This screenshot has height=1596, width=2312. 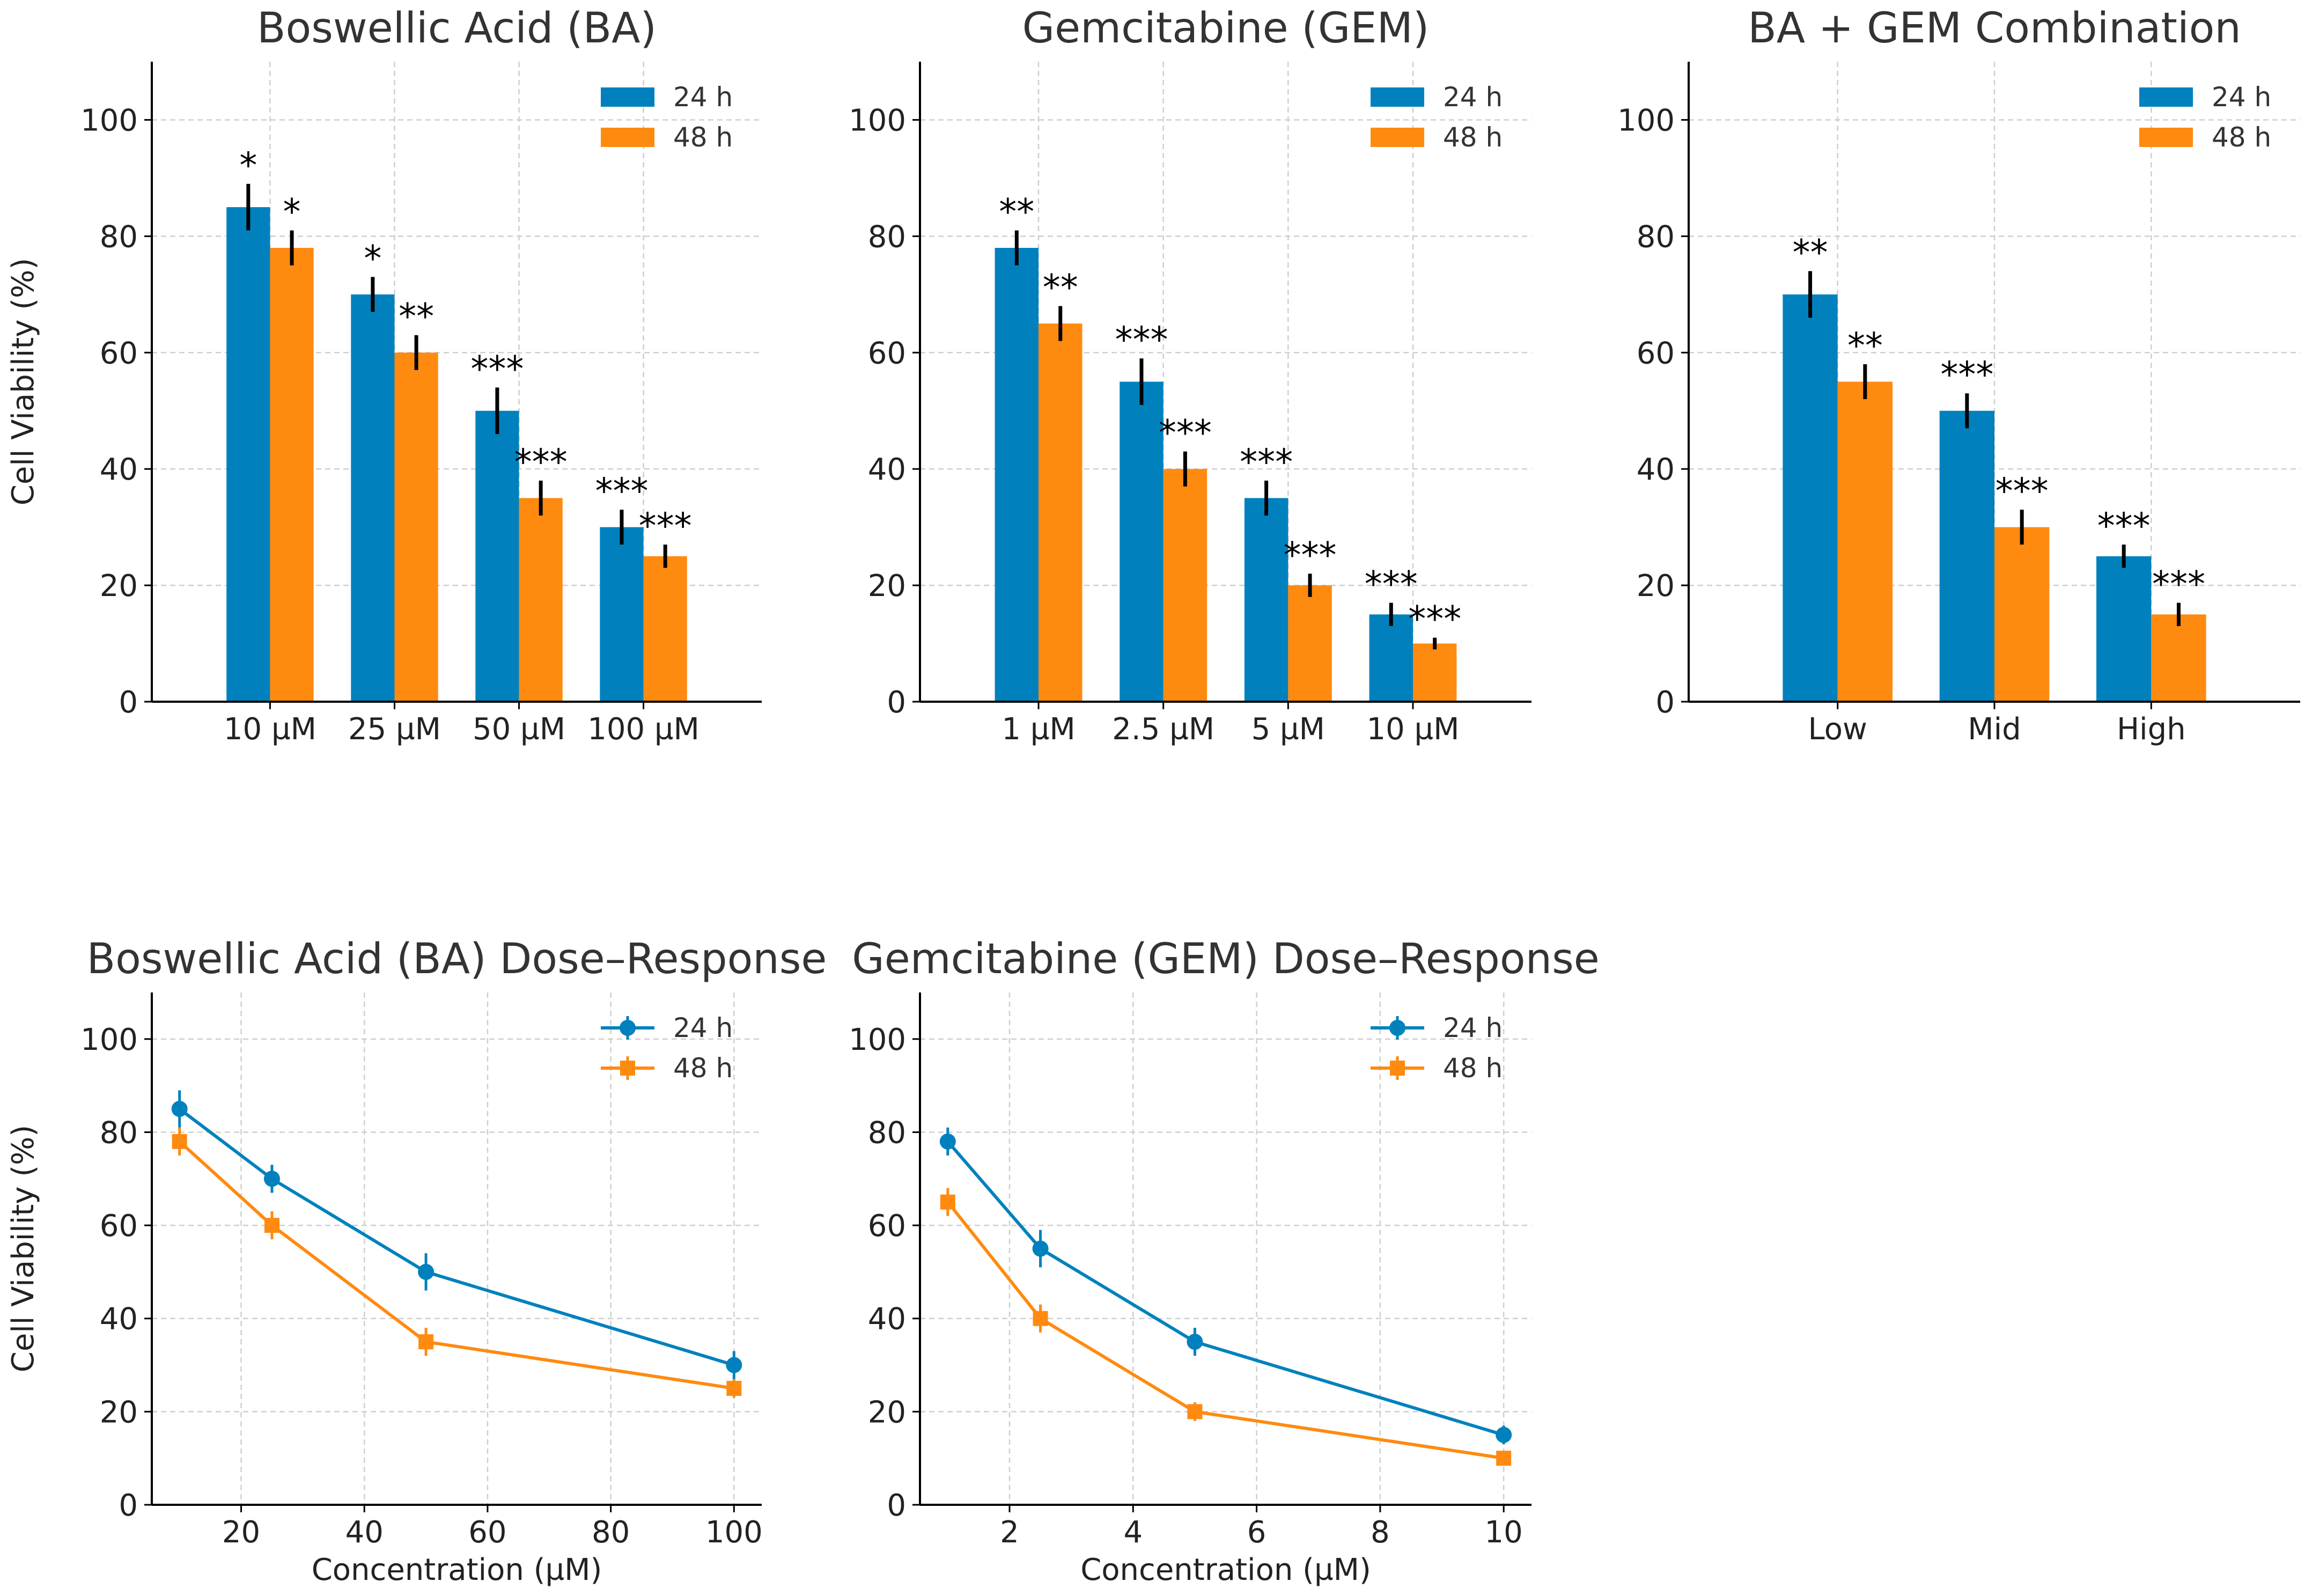 I want to click on x-tick-label: Low, so click(x=1837, y=729).